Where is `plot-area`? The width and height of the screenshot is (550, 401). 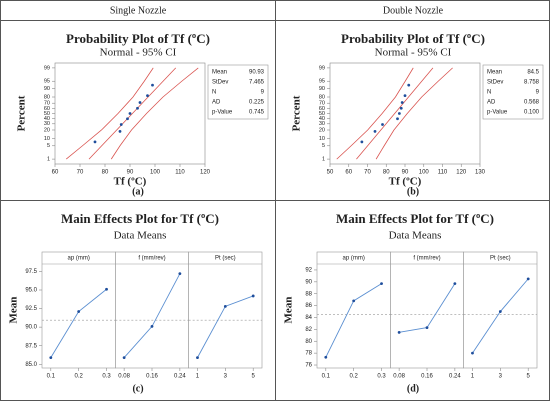 plot-area is located at coordinates (405, 113).